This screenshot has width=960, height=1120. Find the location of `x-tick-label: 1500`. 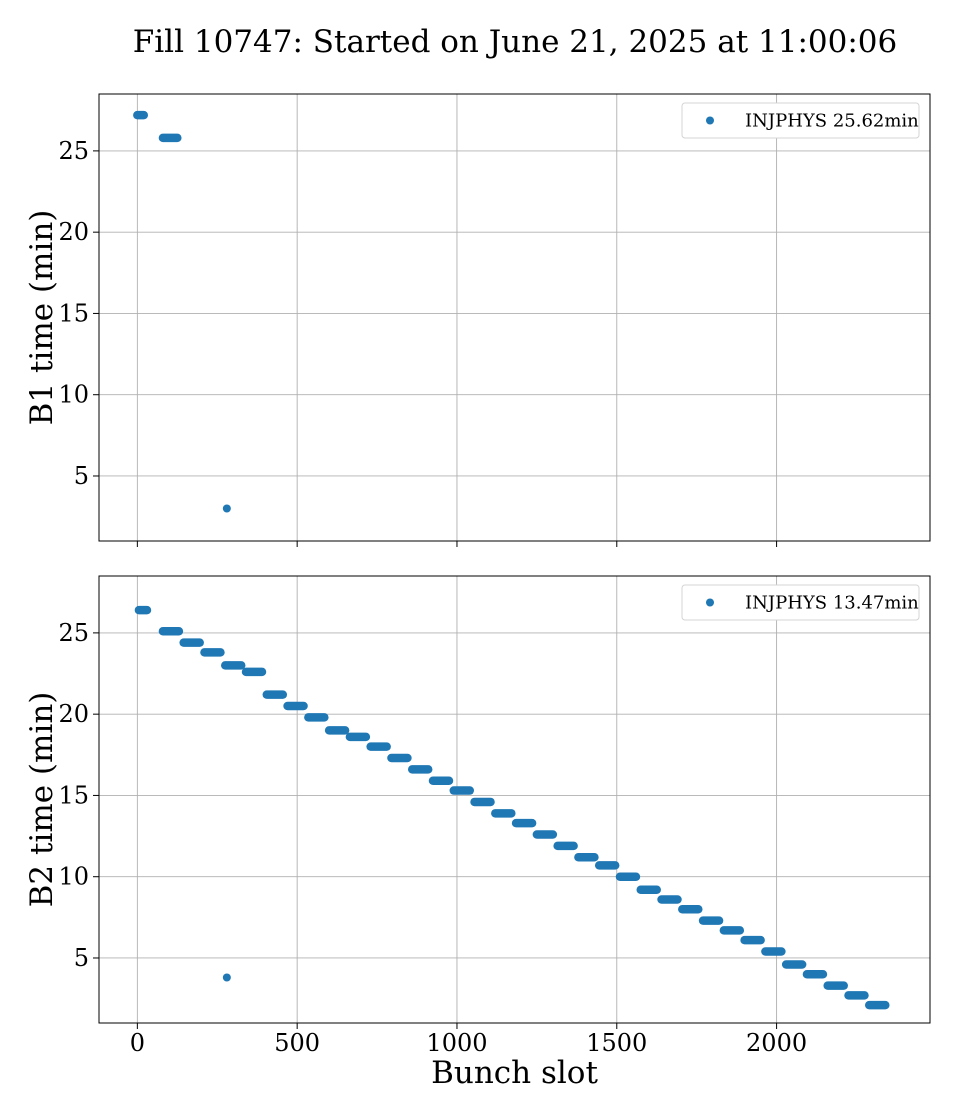

x-tick-label: 1500 is located at coordinates (616, 1043).